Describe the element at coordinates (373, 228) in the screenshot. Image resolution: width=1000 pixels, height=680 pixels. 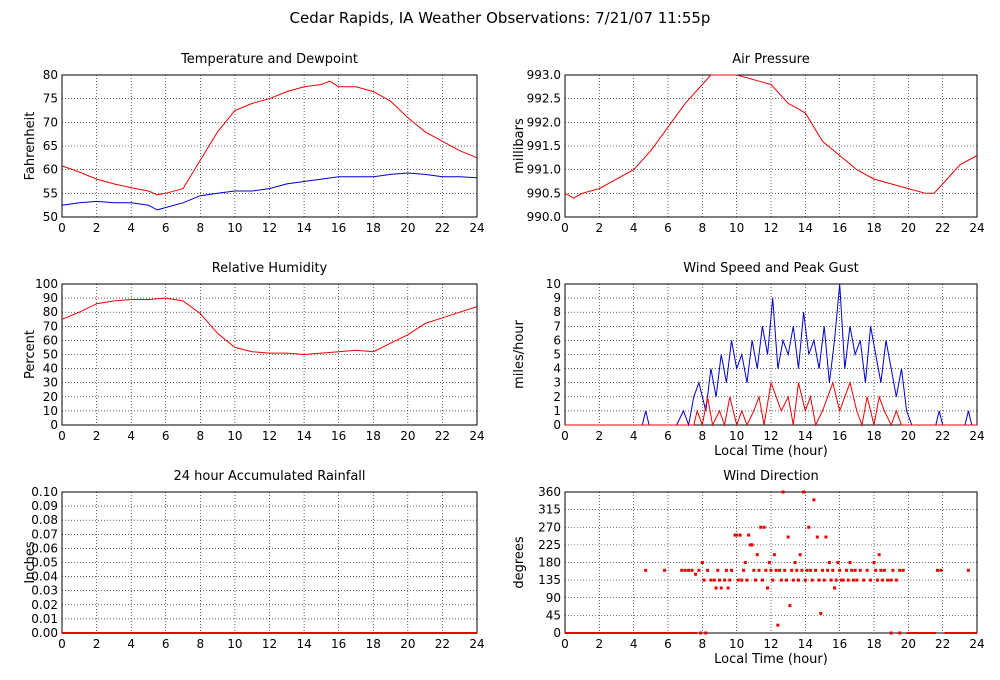
I see `x-tick-label: 18` at that location.